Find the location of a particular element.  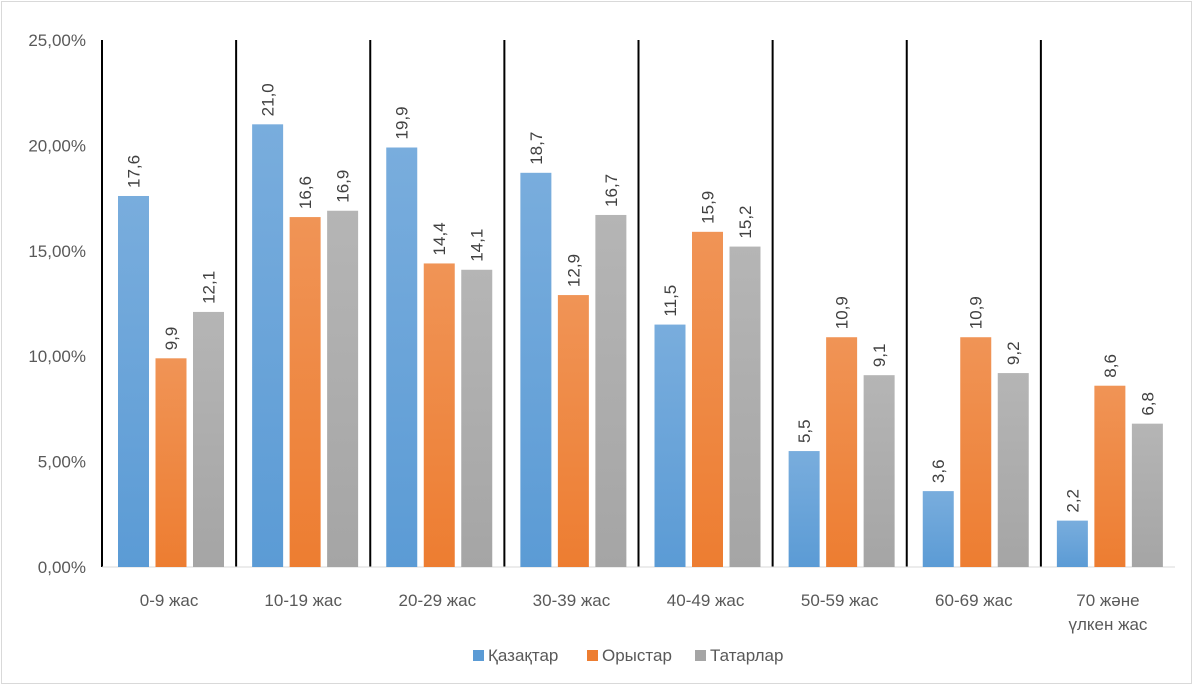

data-label: 3,6 is located at coordinates (938, 471).